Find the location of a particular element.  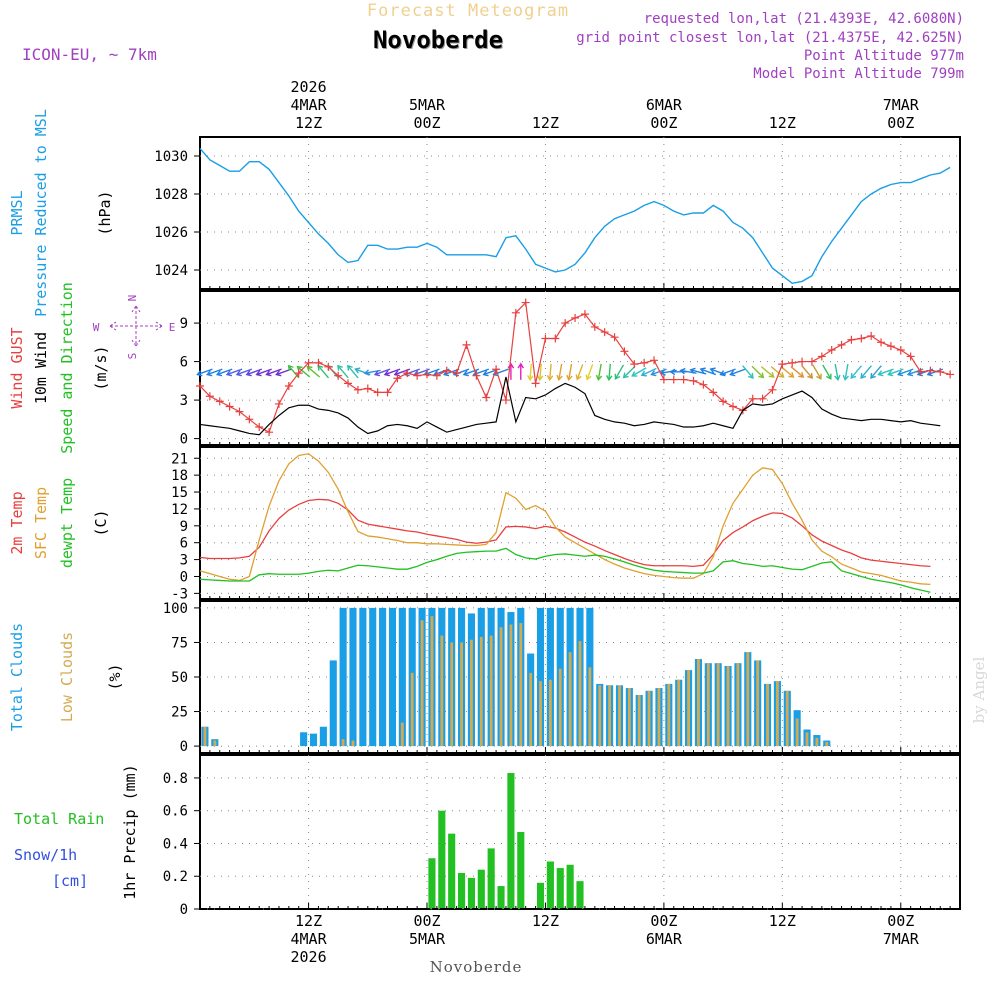

y-tick-label: 6 is located at coordinates (184, 544).